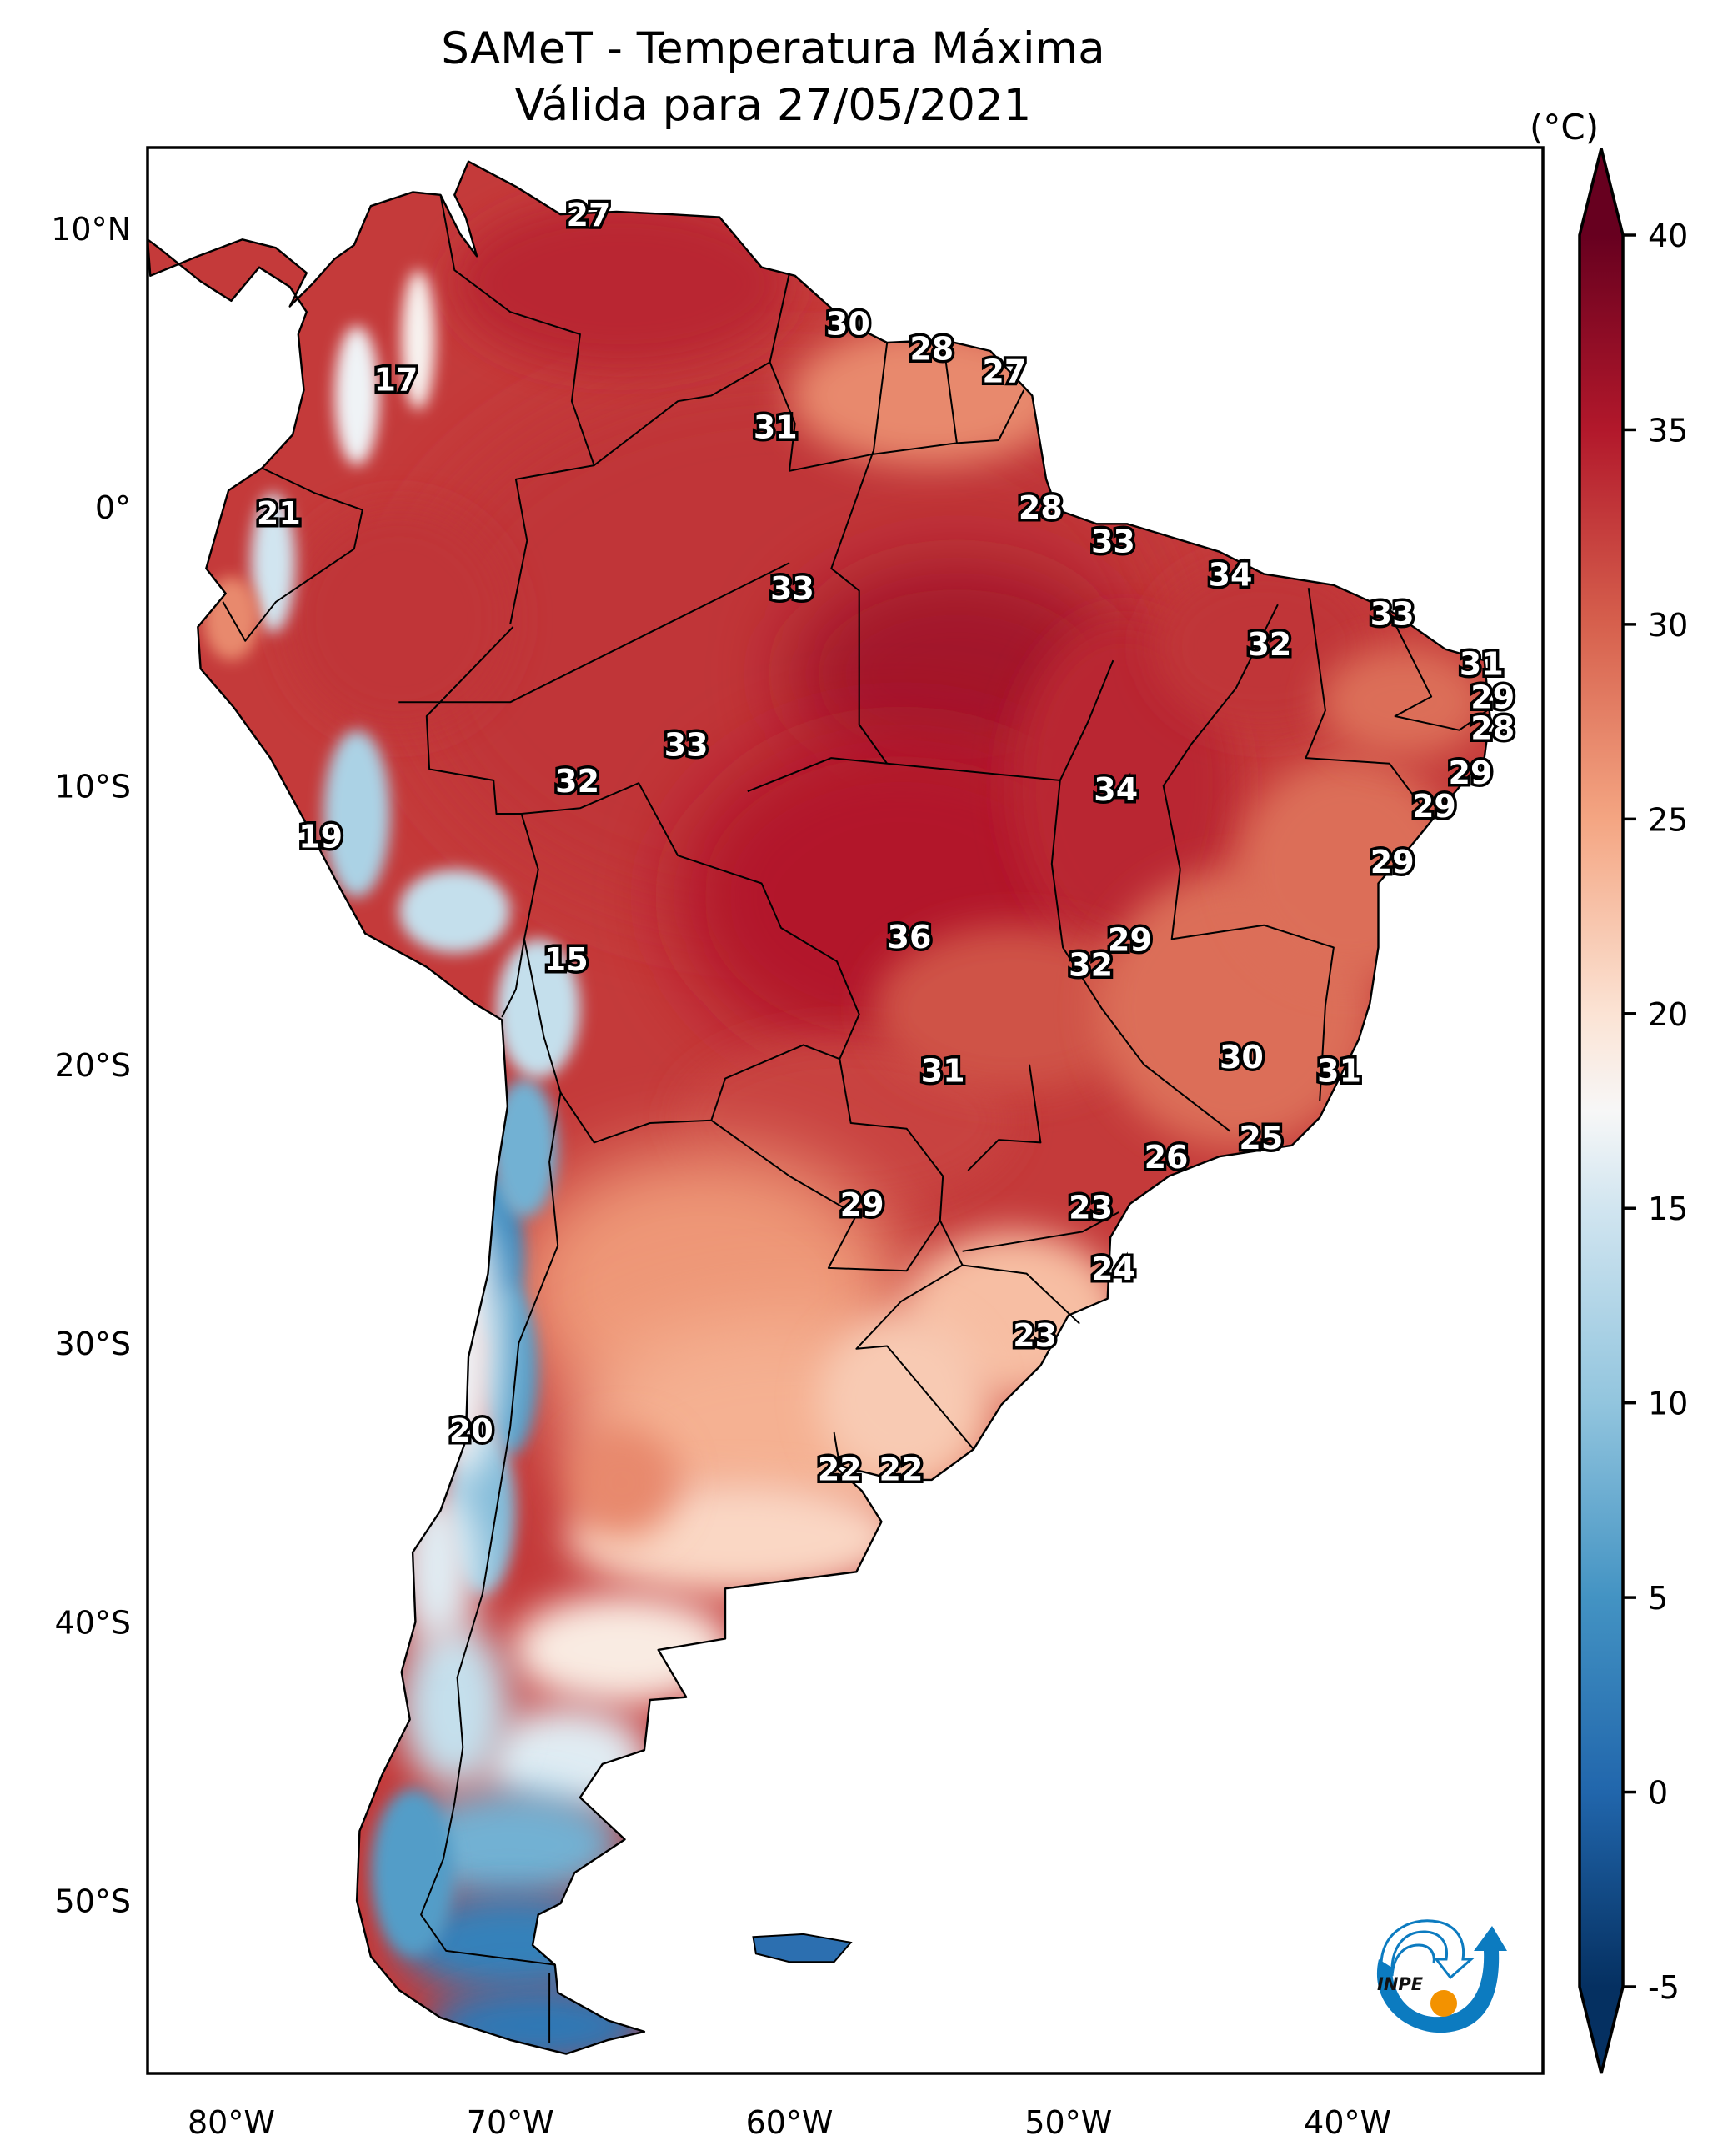 This screenshot has width=1723, height=2156. I want to click on station-temperature-label: 21, so click(279, 513).